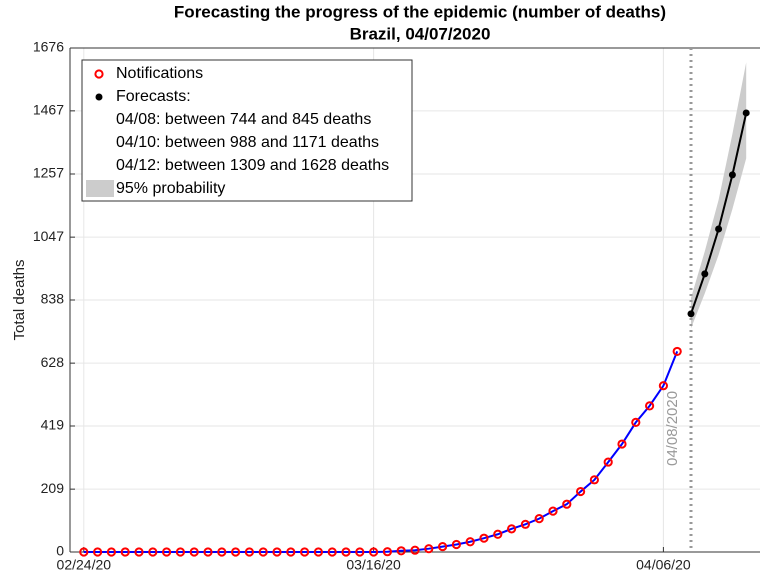  What do you see at coordinates (48, 47) in the screenshot?
I see `y-tick-label: 1676` at bounding box center [48, 47].